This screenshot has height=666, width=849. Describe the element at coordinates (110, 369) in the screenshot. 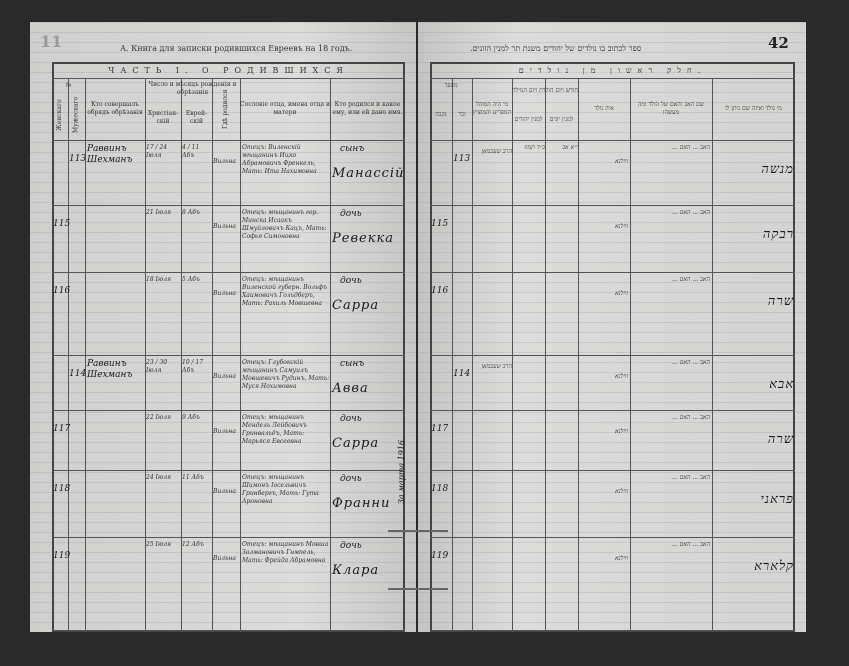

I see `performer: Раввинъ Шехманъ` at that location.